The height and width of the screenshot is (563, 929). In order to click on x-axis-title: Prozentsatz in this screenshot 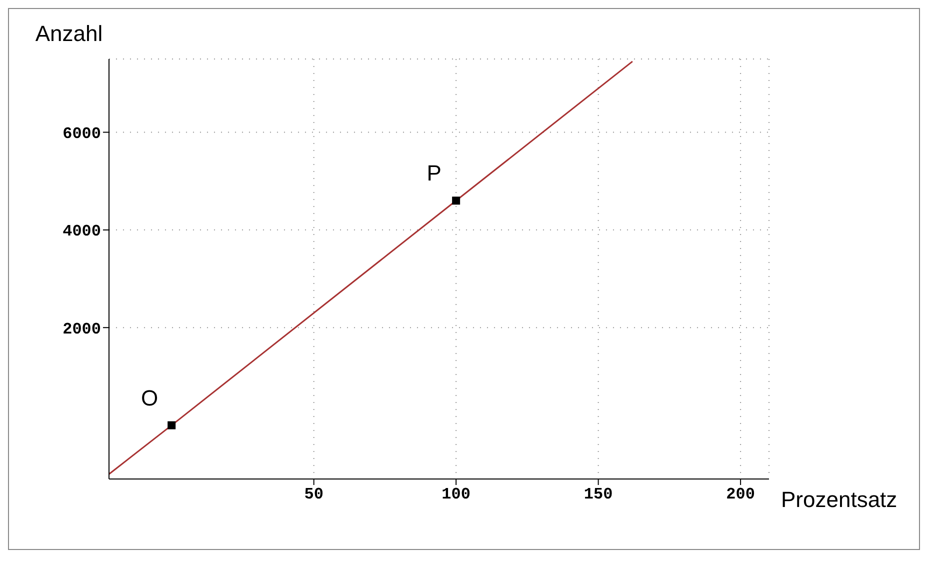, I will do `click(839, 499)`.